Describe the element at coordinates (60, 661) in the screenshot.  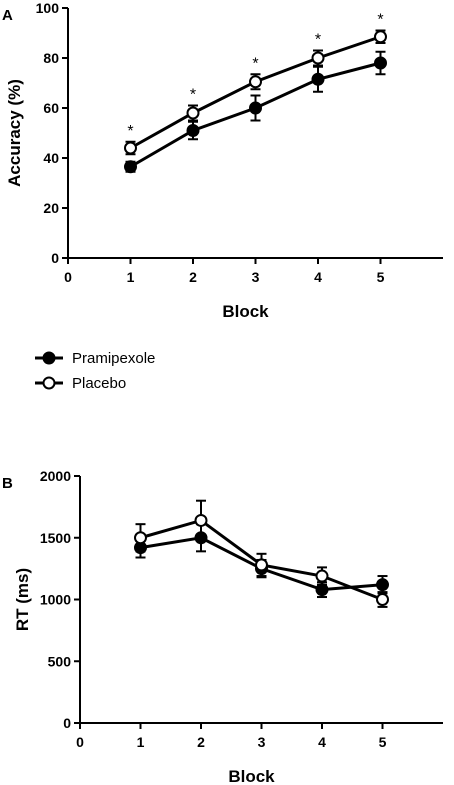
I see `y-tick-label: 500` at that location.